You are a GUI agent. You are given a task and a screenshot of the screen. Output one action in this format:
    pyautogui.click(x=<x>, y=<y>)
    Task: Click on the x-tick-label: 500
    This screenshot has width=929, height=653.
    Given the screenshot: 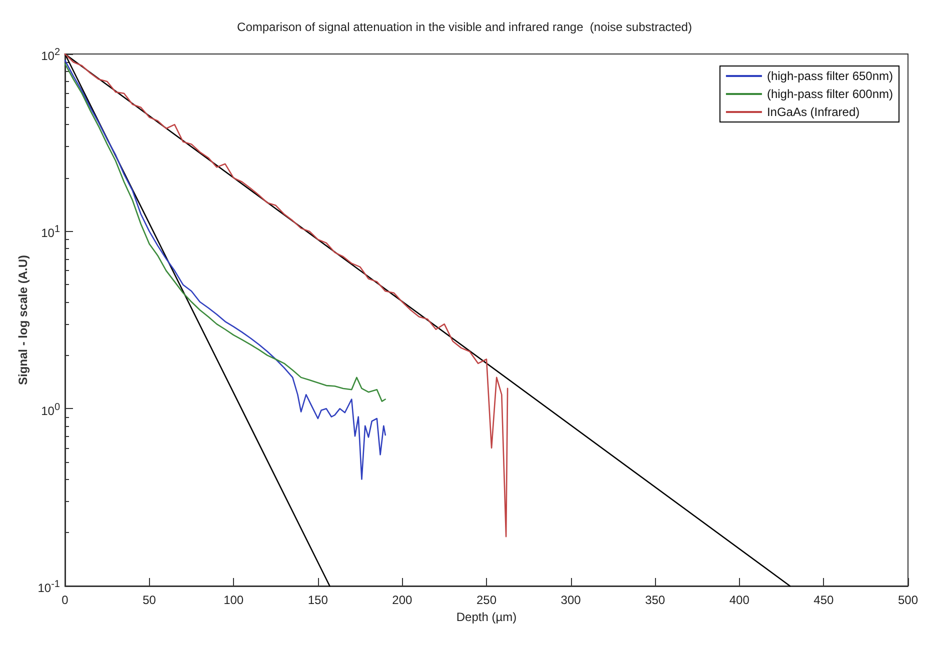 What is the action you would take?
    pyautogui.click(x=908, y=600)
    